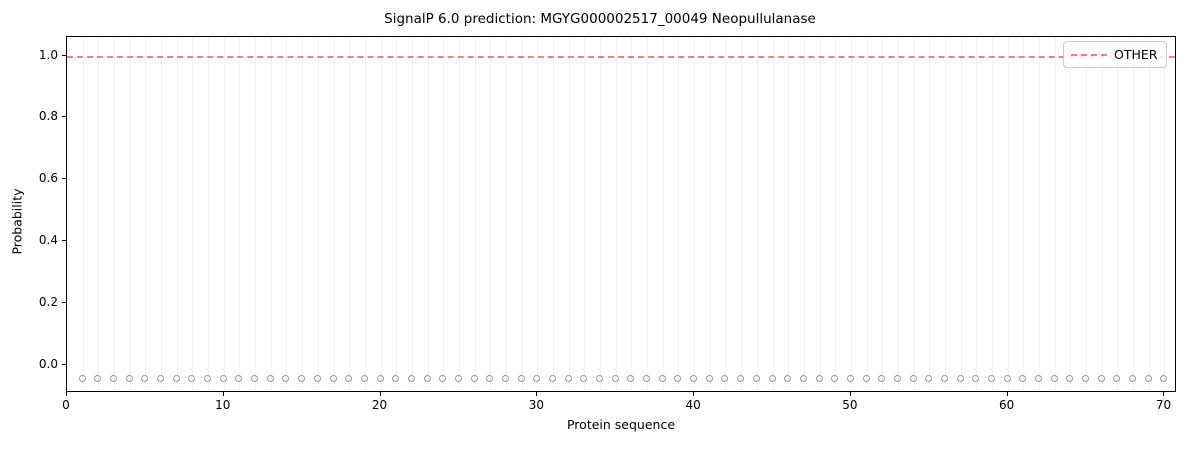  What do you see at coordinates (1089, 54) in the screenshot?
I see `legend-swatch-other` at bounding box center [1089, 54].